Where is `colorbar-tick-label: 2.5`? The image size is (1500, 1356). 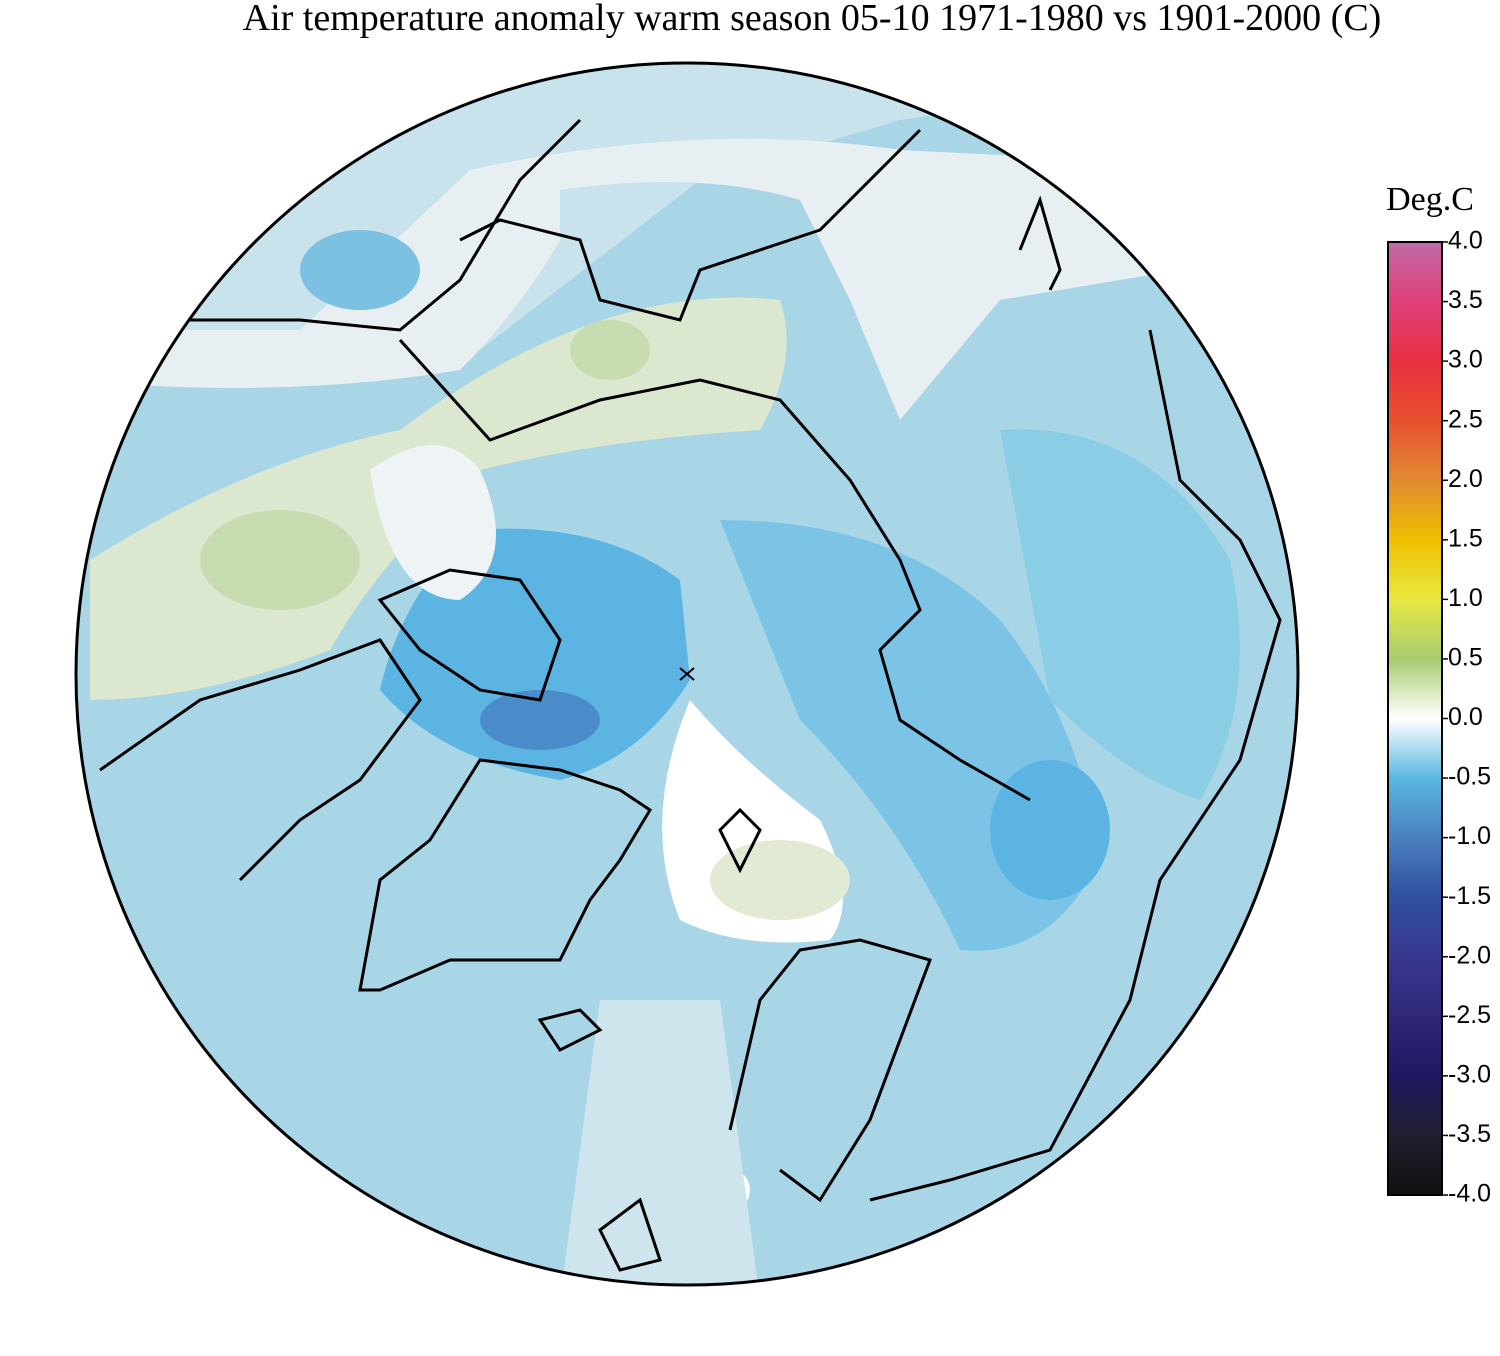
colorbar-tick-label: 2.5 is located at coordinates (1465, 419).